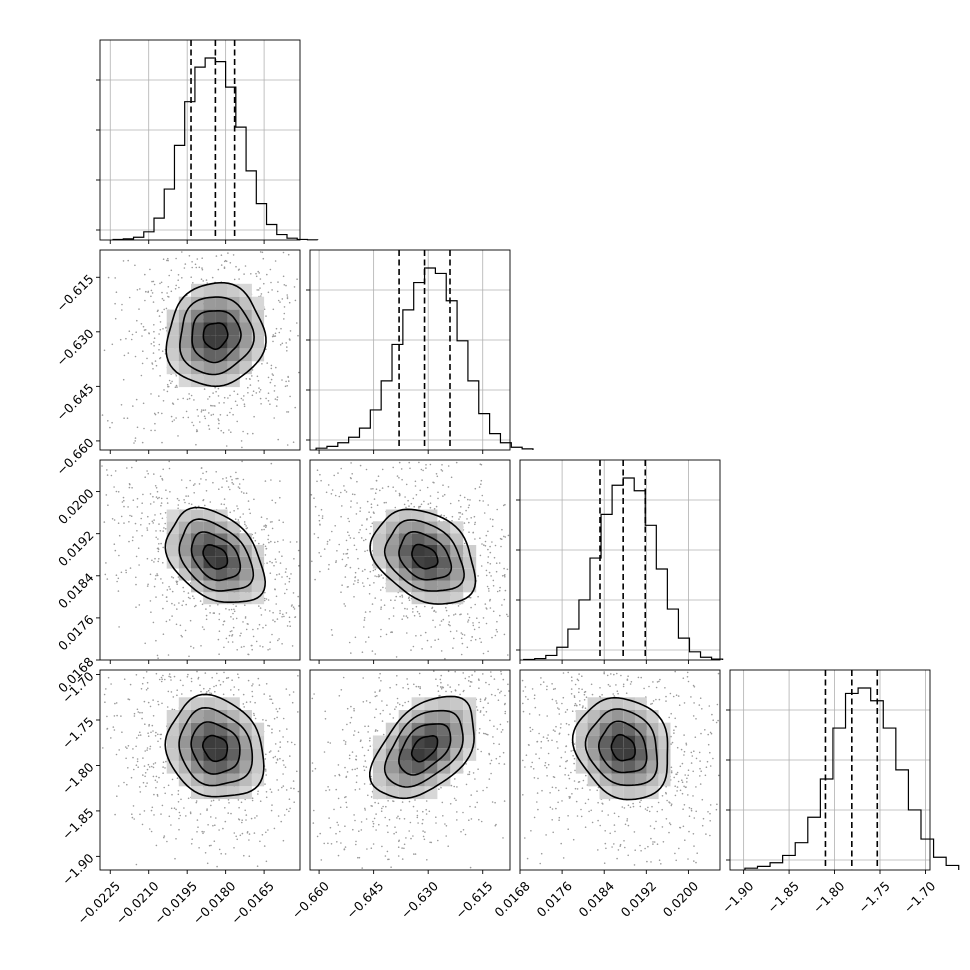  What do you see at coordinates (78, 733) in the screenshot?
I see `ytick-label-3-3: −1.75` at bounding box center [78, 733].